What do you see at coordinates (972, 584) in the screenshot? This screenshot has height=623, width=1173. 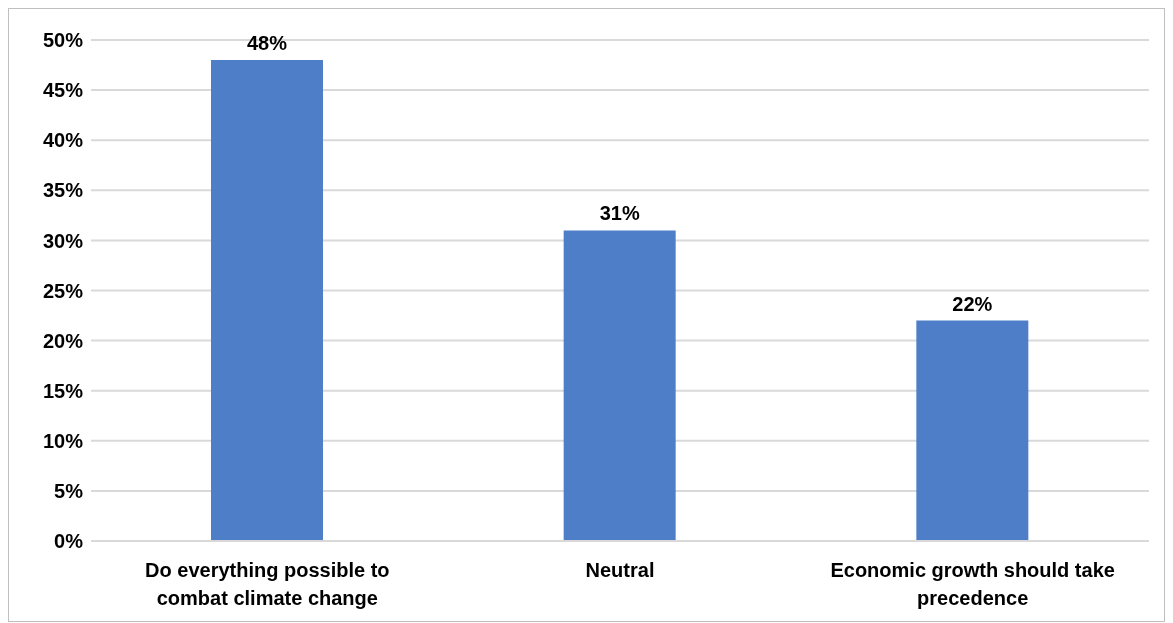 I see `x-tick-label: Economic growth should take precedence` at bounding box center [972, 584].